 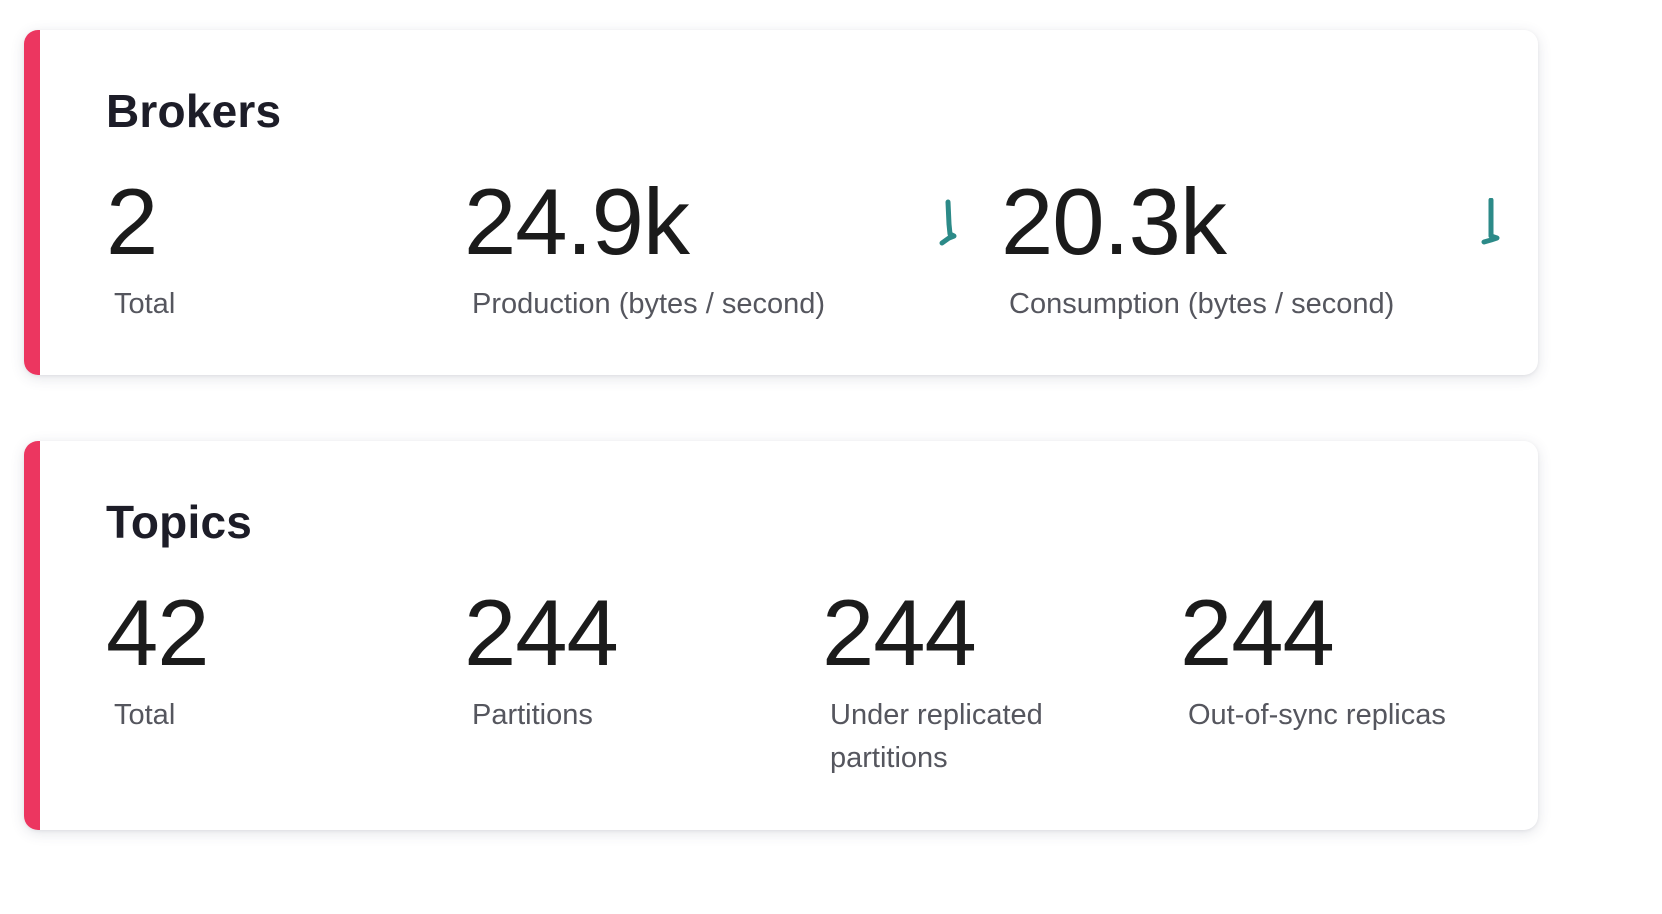 What do you see at coordinates (948, 222) in the screenshot?
I see `production-sparkline-icon` at bounding box center [948, 222].